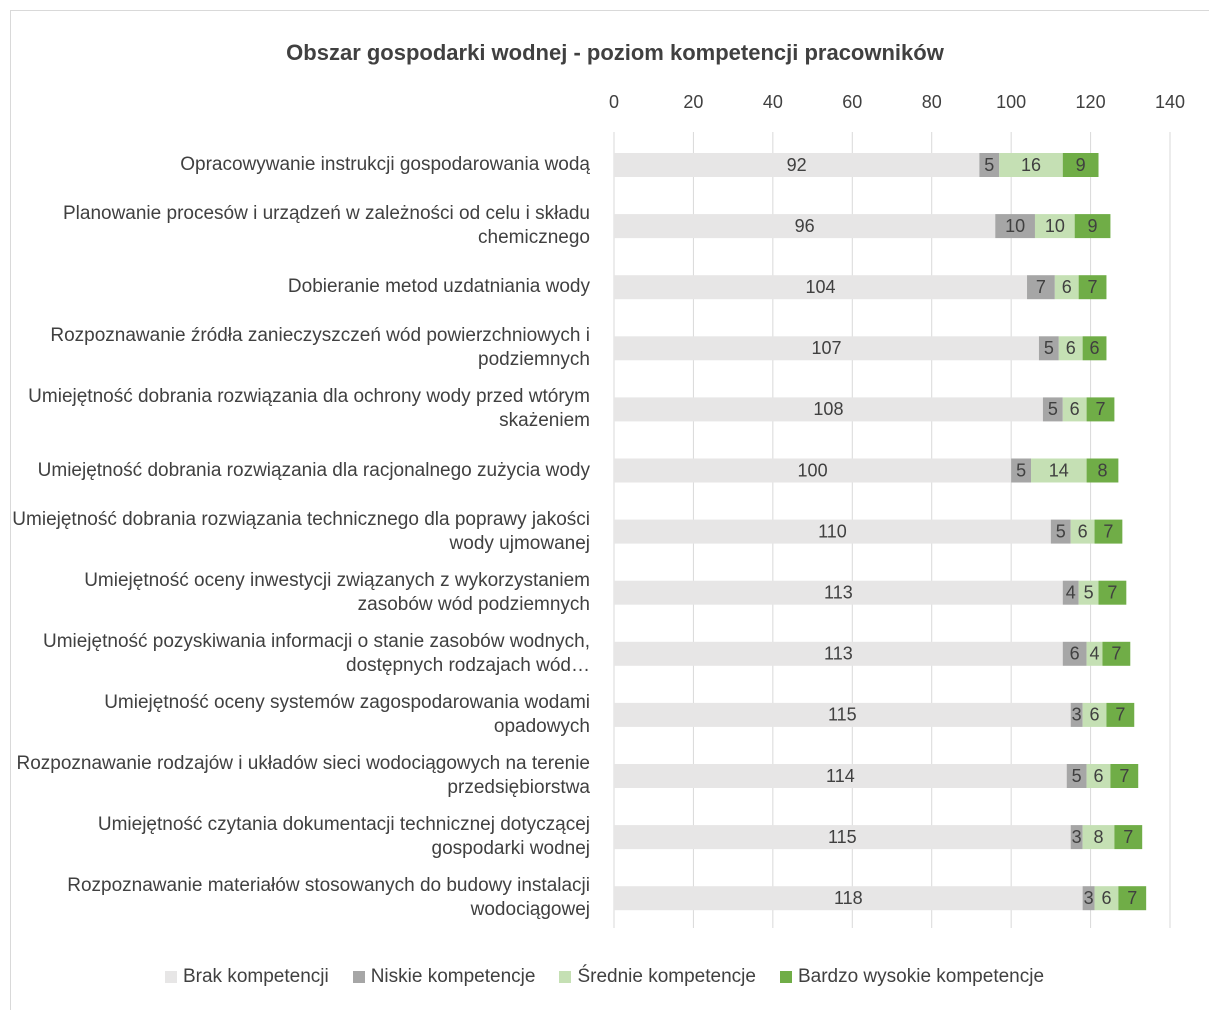  I want to click on x-tick-label: 80, so click(932, 102).